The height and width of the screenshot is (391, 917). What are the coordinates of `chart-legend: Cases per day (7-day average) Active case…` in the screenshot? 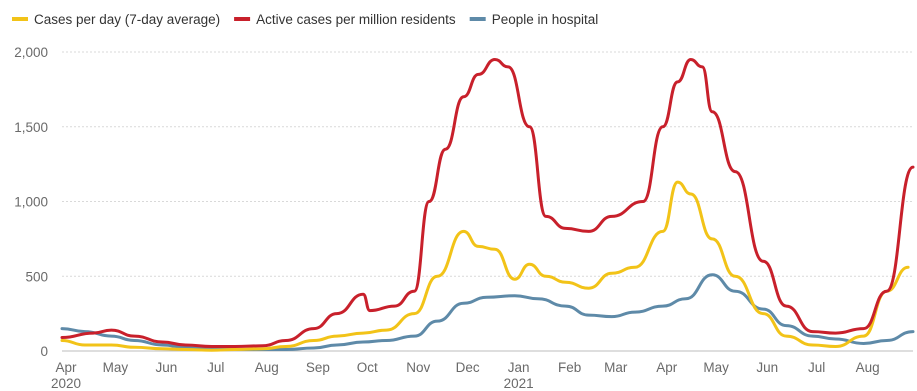 It's located at (305, 19).